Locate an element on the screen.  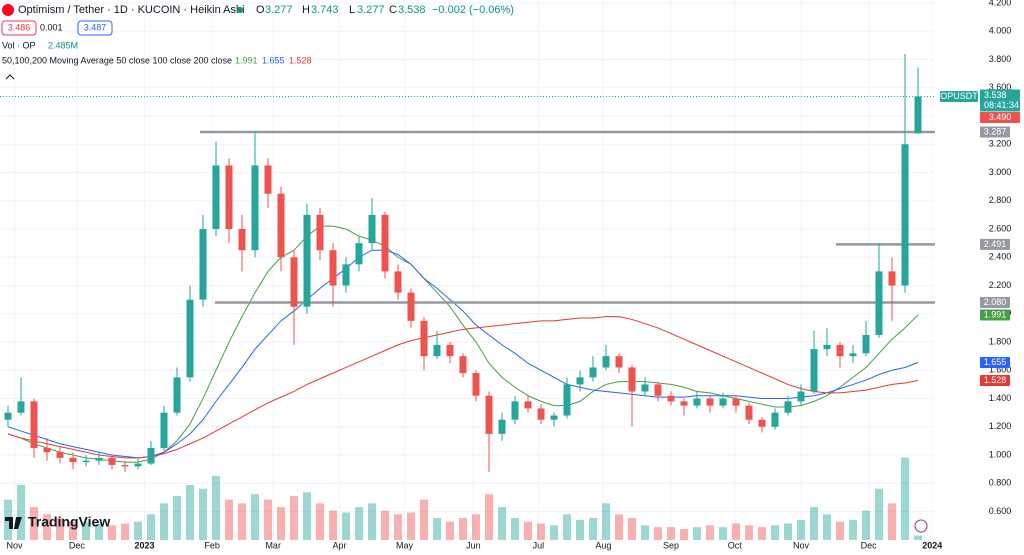
symbol-tag: OPUSDT is located at coordinates (959, 96).